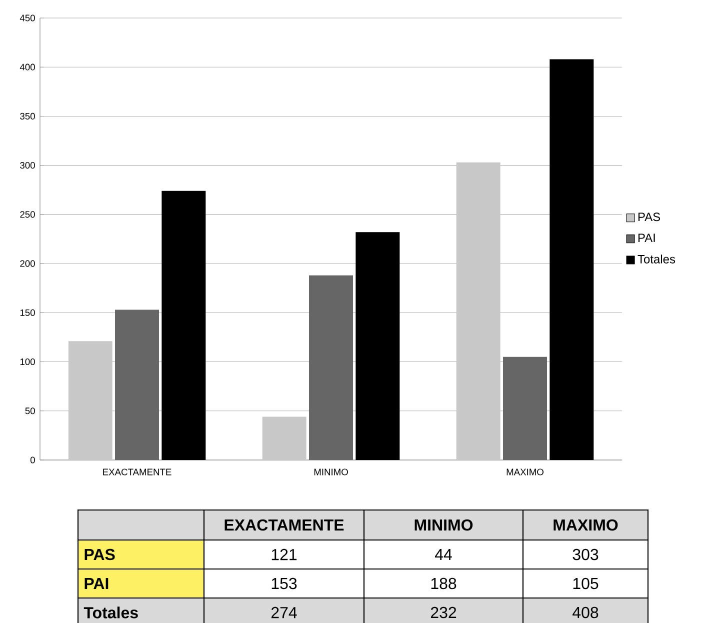  I want to click on y-tick-label: 150, so click(27, 312).